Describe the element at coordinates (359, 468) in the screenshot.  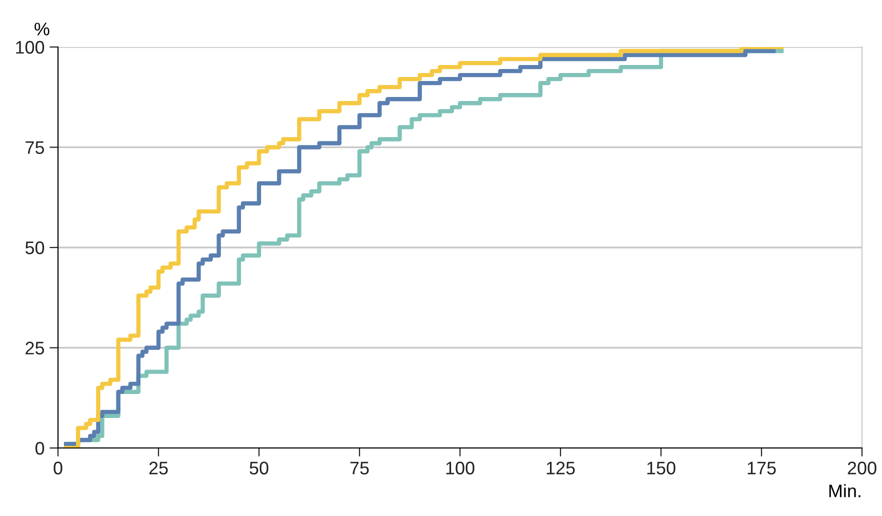
I see `x-tick-label: 75` at that location.